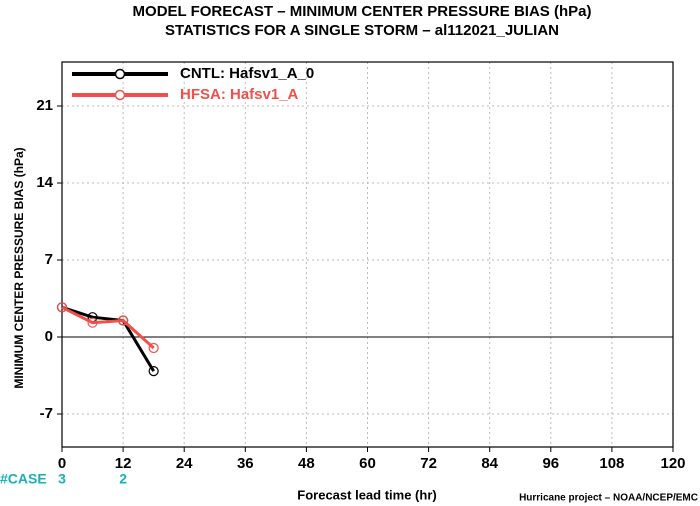  Describe the element at coordinates (44, 182) in the screenshot. I see `y-tick-label: 14` at that location.